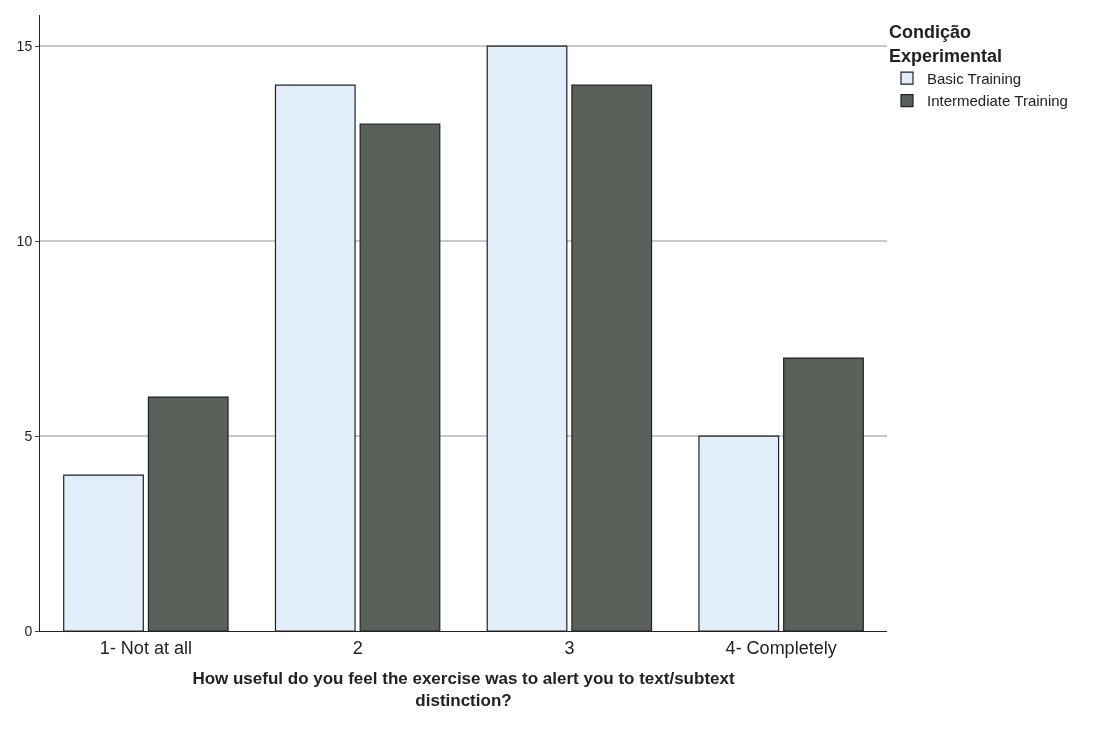 This screenshot has width=1102, height=731. What do you see at coordinates (463, 690) in the screenshot?
I see `x-axis-title: How useful do you feel the exercise was to alert you to text/subtext distinction?` at bounding box center [463, 690].